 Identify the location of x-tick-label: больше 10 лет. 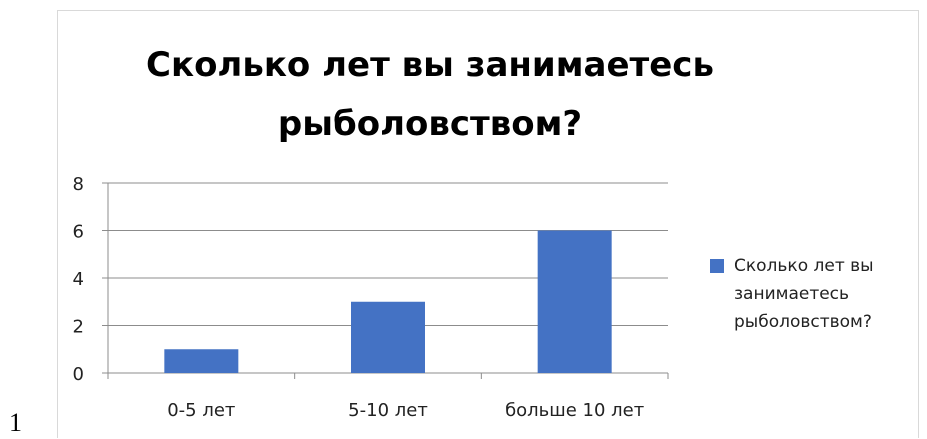
(574, 410).